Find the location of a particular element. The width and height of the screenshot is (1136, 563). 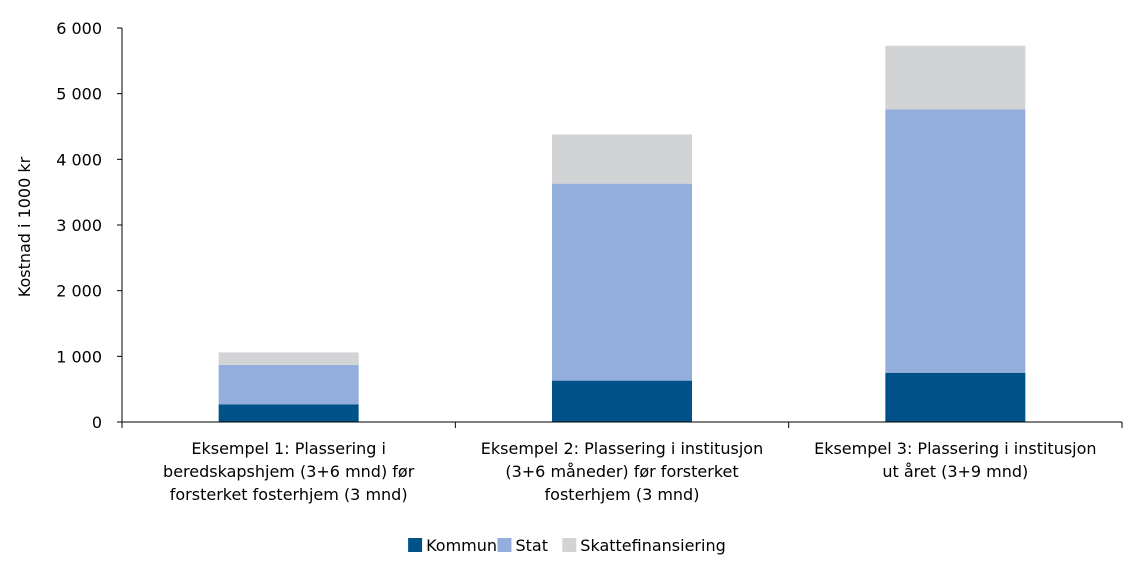

legend-swatch-kommune is located at coordinates (415, 545).